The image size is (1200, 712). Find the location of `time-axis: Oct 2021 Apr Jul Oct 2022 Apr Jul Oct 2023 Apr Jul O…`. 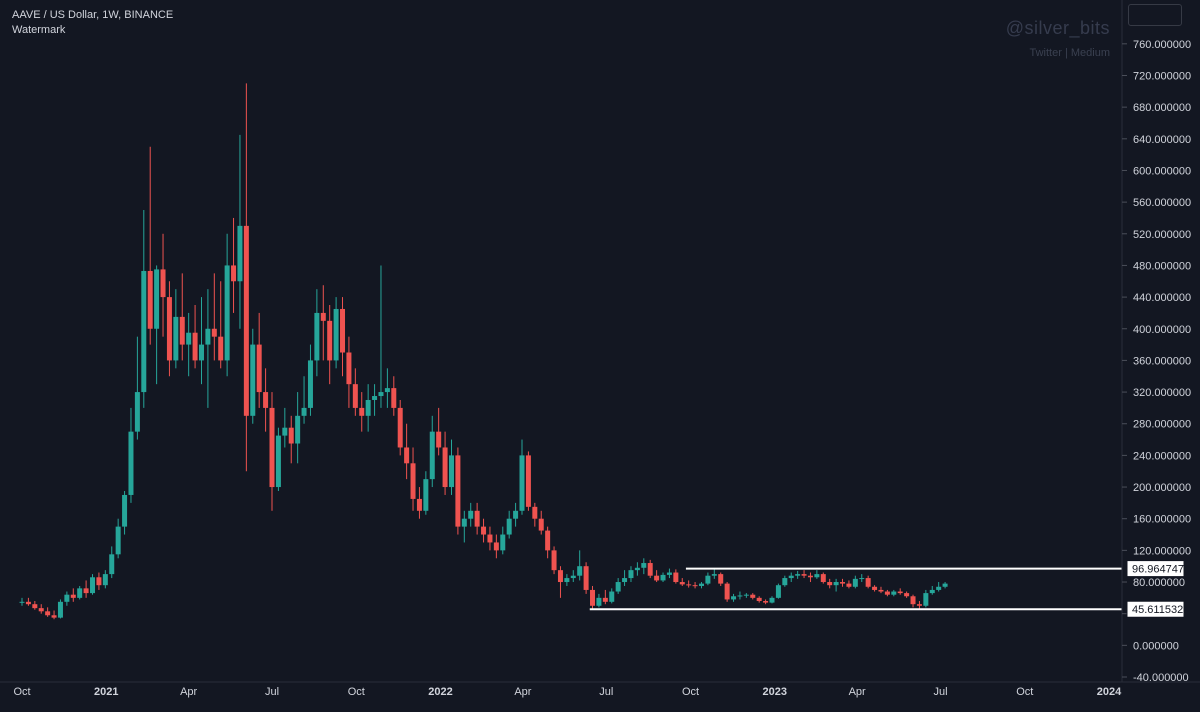

time-axis: Oct 2021 Apr Jul Oct 2022 Apr Jul Oct 2023 Apr Jul O… is located at coordinates (567, 692).